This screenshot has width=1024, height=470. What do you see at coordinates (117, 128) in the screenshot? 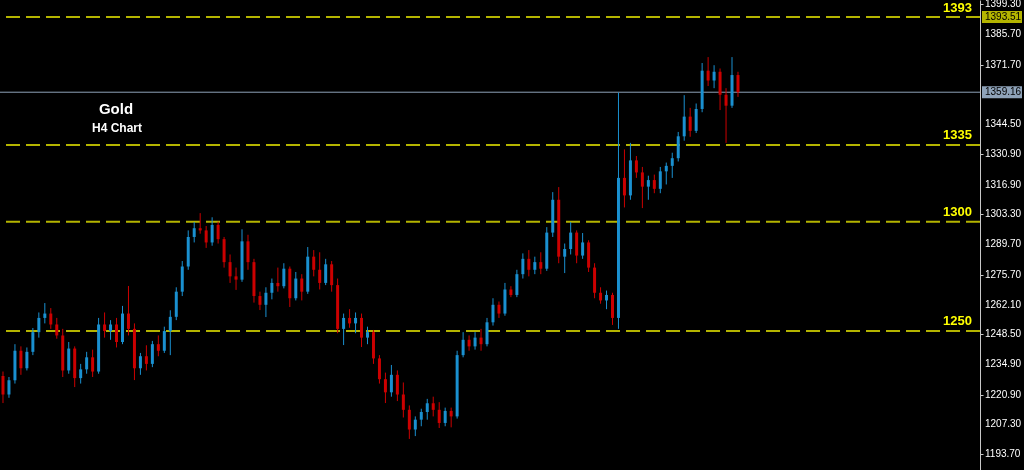
I see `text: H4 Chart` at bounding box center [117, 128].